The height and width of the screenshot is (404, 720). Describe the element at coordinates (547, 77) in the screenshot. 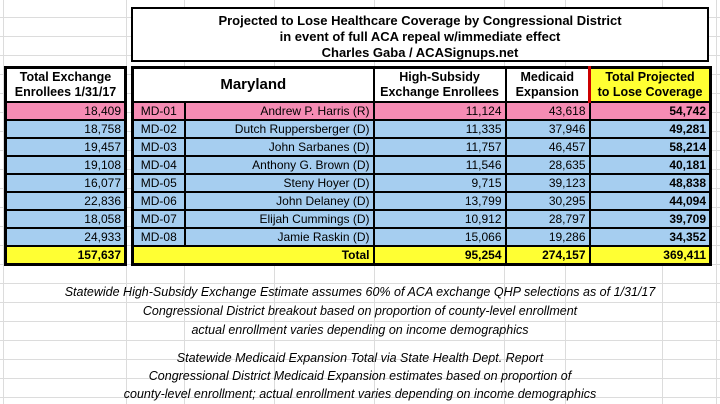

I see `header-line: Medicaid` at that location.